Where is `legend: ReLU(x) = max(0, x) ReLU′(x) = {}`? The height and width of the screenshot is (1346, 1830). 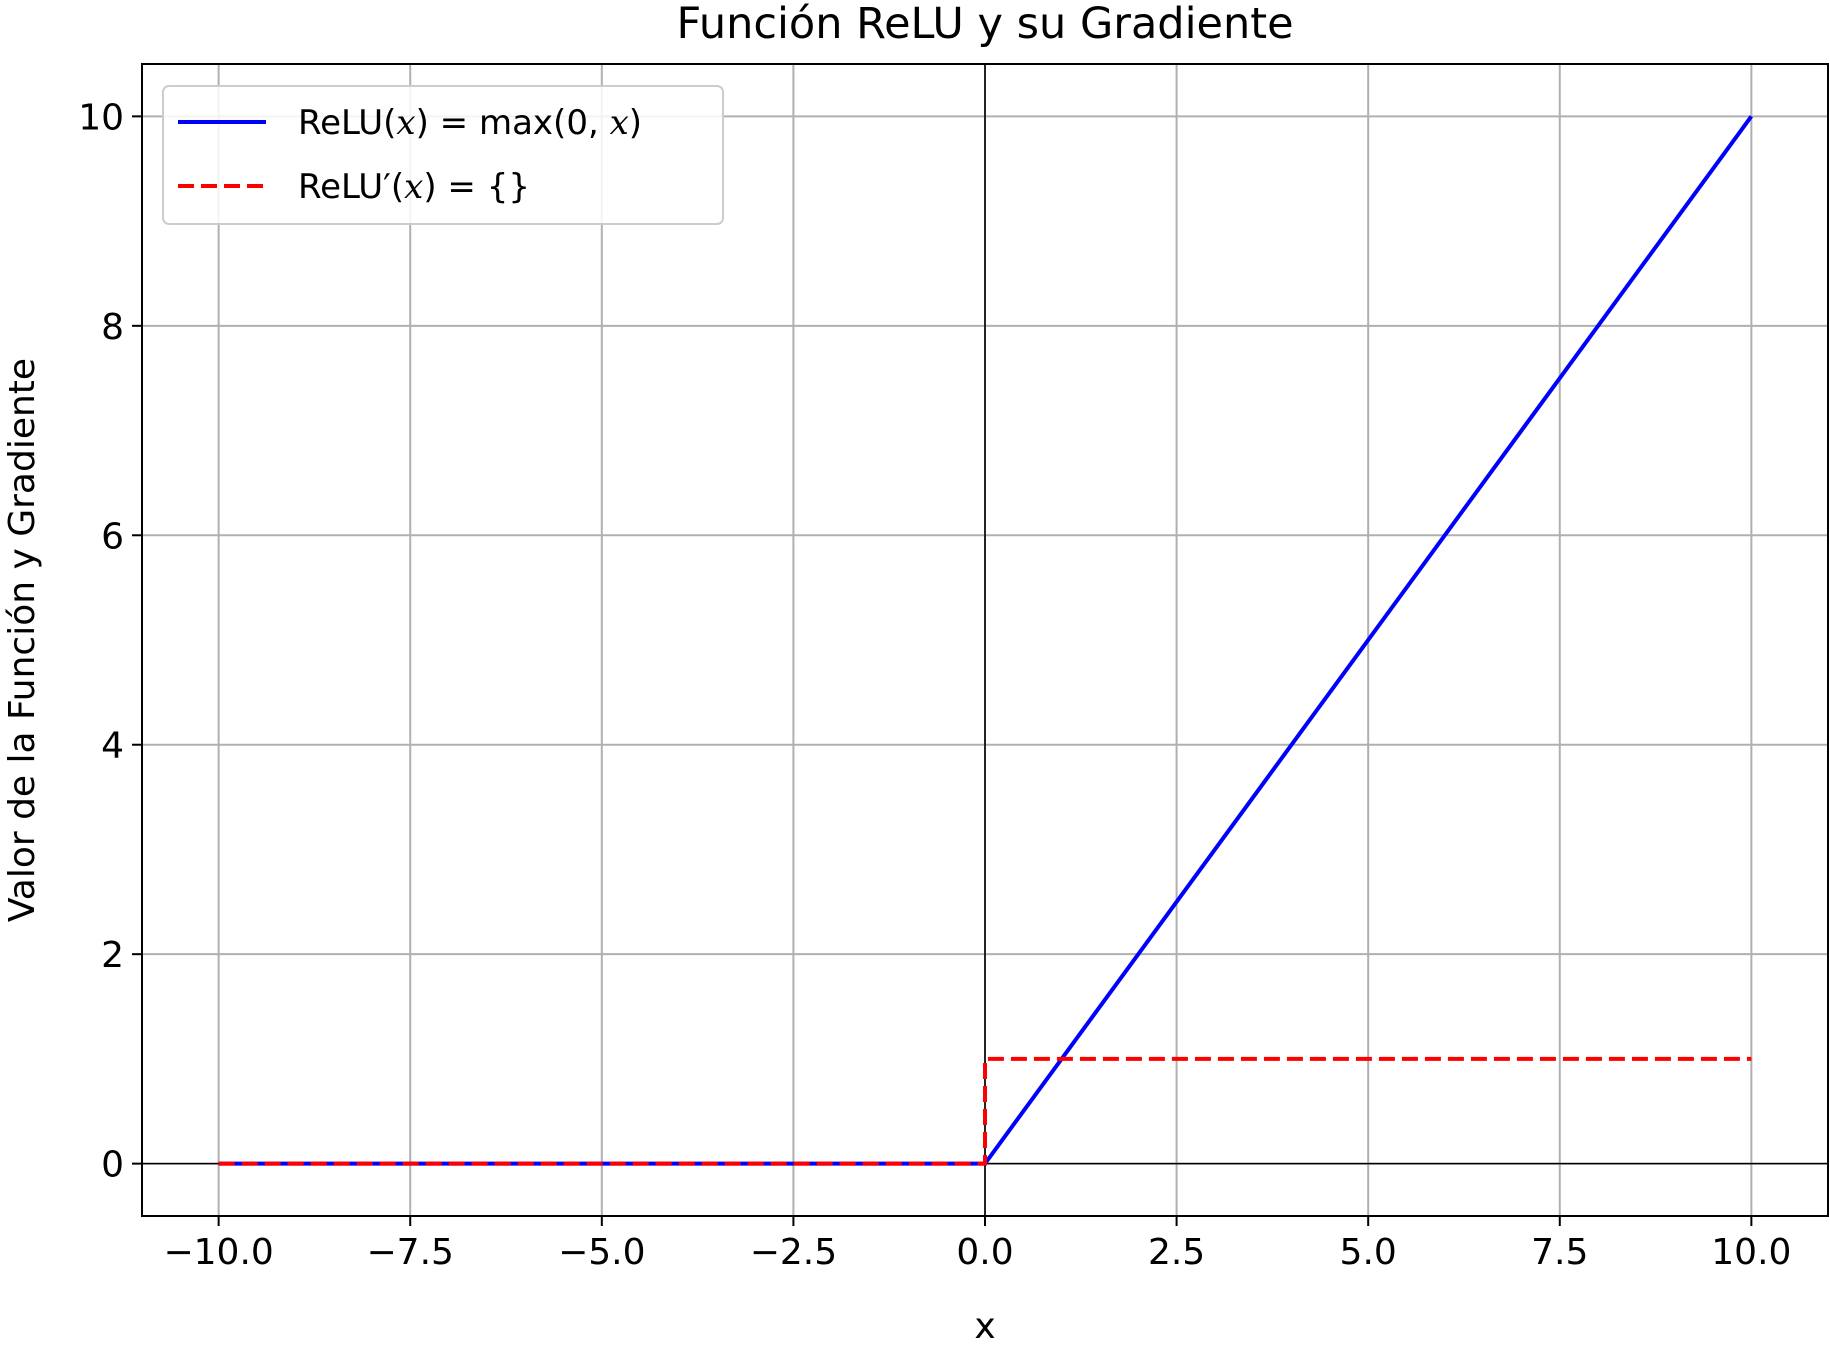
legend: ReLU(x) = max(0, x) ReLU′(x) = {} is located at coordinates (443, 155).